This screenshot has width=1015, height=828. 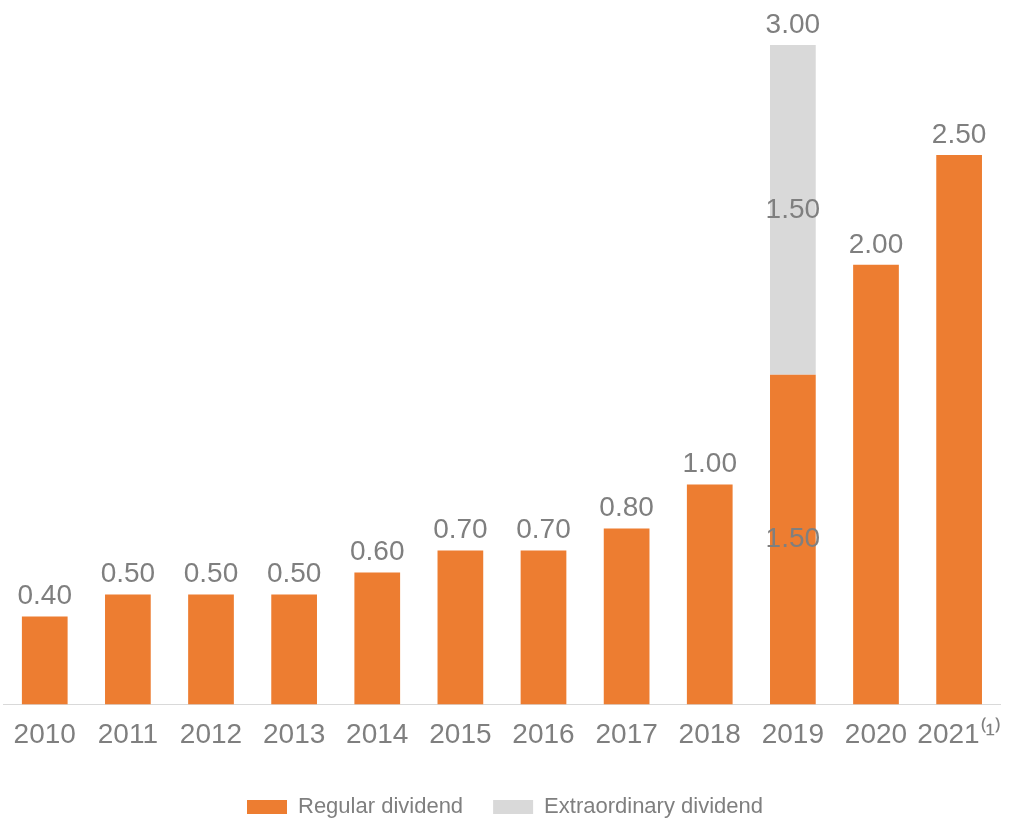 What do you see at coordinates (381, 806) in the screenshot?
I see `legend-label: Regular dividend` at bounding box center [381, 806].